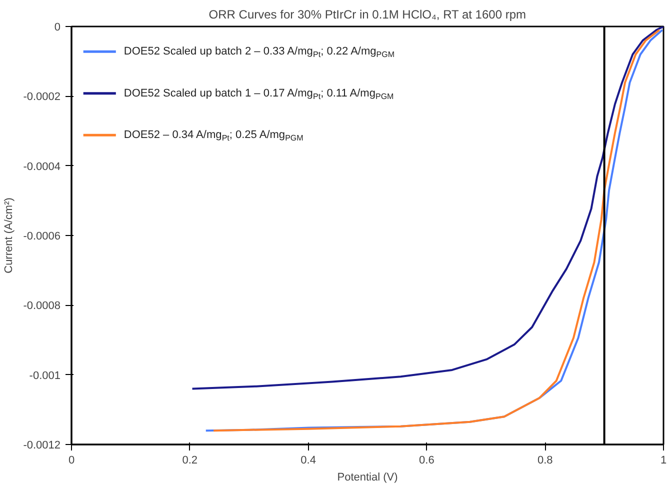 This screenshot has height=486, width=669. I want to click on chart-title: ORR Curves for 30% PtIrCr in 0.1M HClO₄, RT at 1600 rpm, so click(367, 15).